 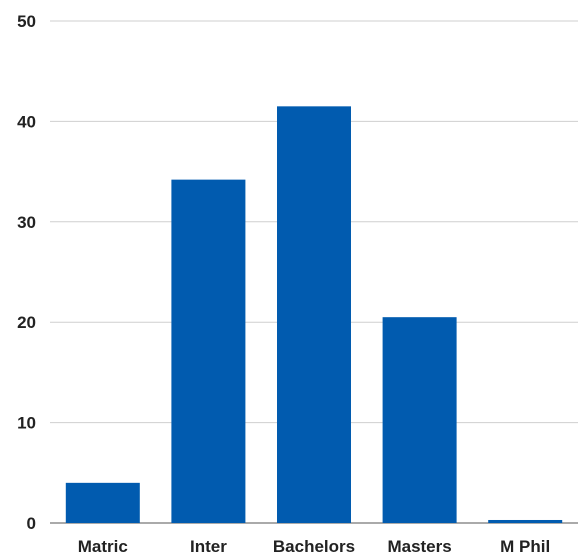 What do you see at coordinates (26, 423) in the screenshot?
I see `y-tick-label: 10` at bounding box center [26, 423].